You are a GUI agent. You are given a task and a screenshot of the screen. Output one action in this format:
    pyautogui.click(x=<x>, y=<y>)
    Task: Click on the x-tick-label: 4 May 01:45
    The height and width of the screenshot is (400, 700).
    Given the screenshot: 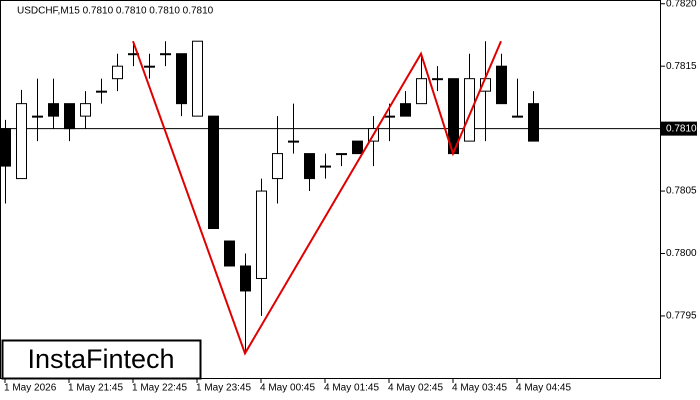 What is the action you would take?
    pyautogui.click(x=351, y=388)
    